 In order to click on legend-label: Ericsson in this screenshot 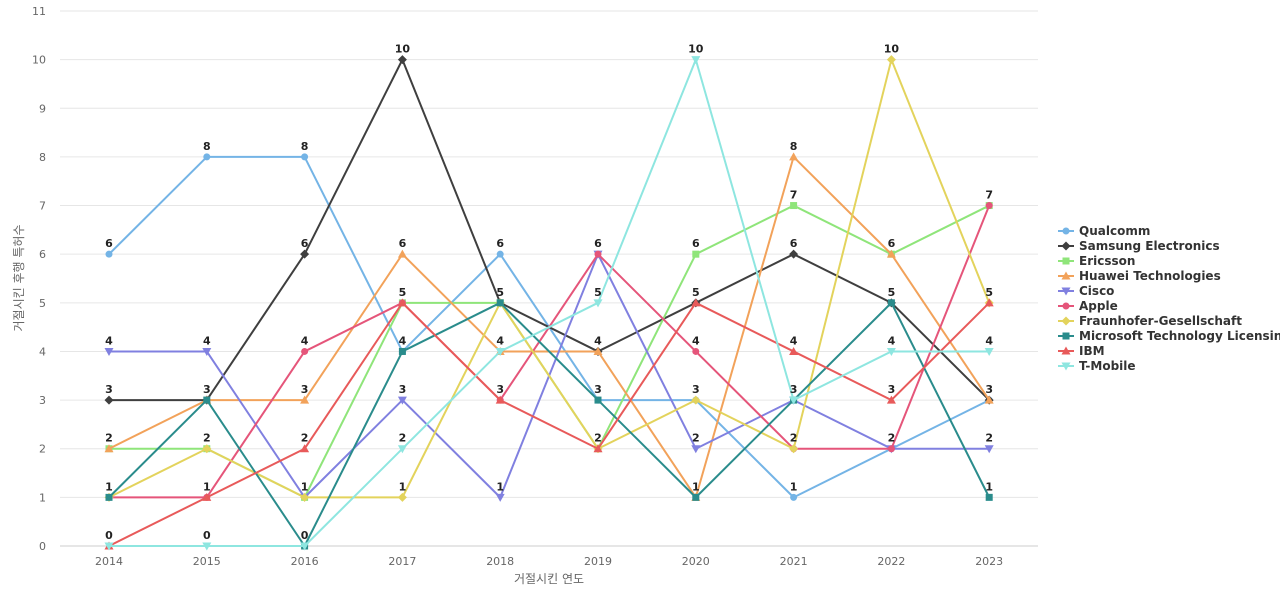, I will do `click(1107, 261)`.